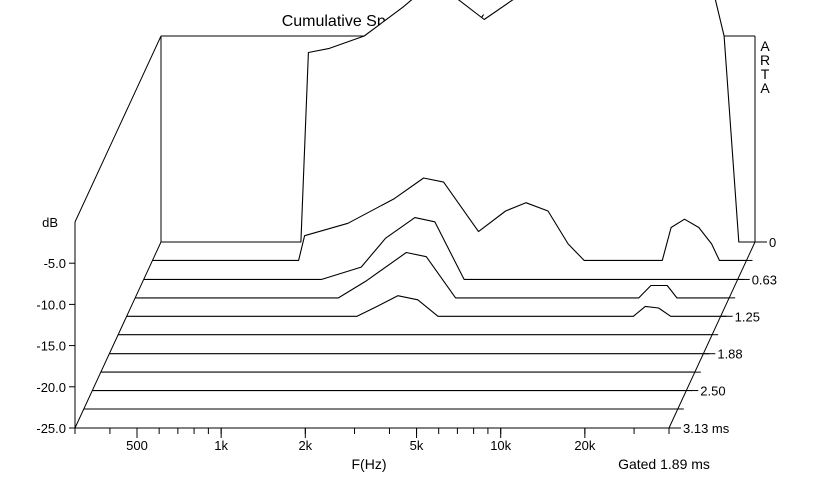  I want to click on time-axis: 0 0.63 1.25 1.88 2.50 3.13 ms, so click(723, 335).